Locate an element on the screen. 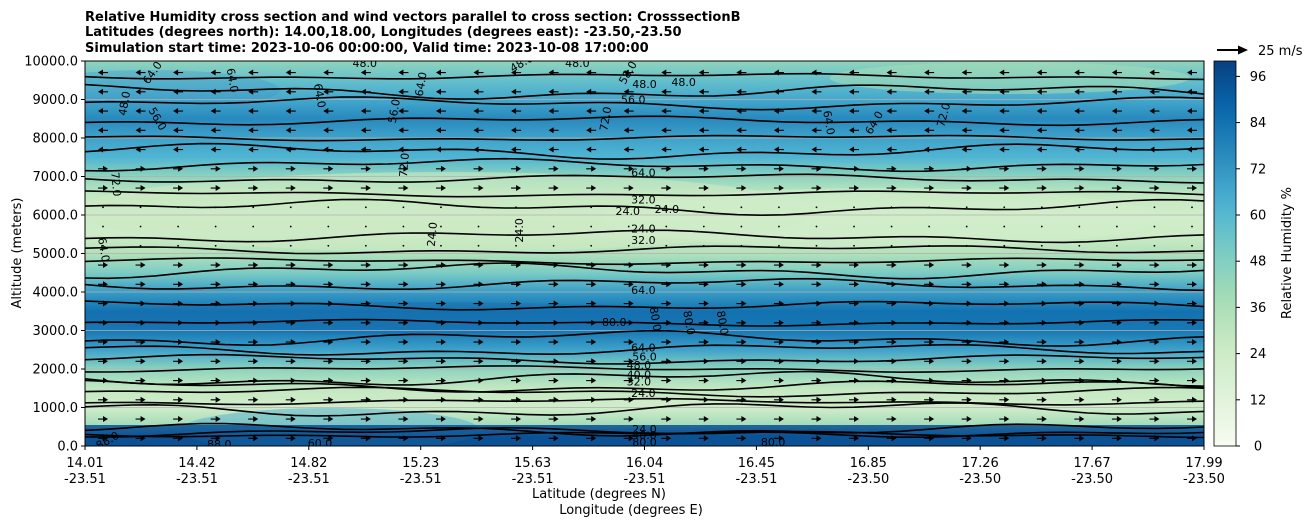 The width and height of the screenshot is (1304, 526). contour-label-30: 80.0 is located at coordinates (614, 322).